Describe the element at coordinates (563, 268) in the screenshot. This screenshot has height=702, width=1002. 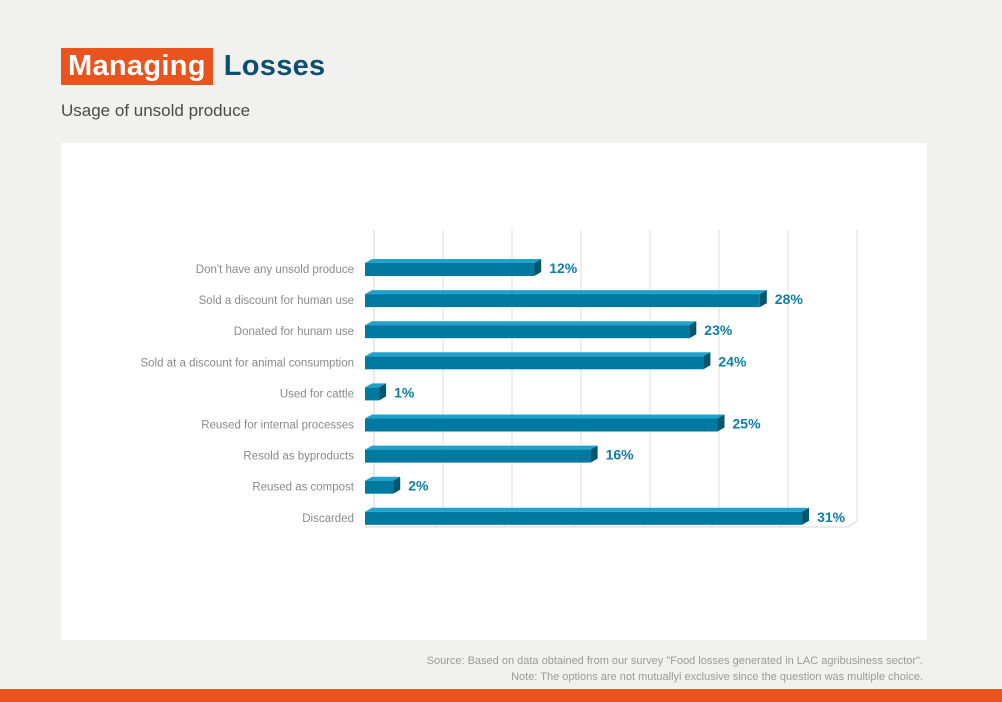
I see `value-label: 12%` at that location.